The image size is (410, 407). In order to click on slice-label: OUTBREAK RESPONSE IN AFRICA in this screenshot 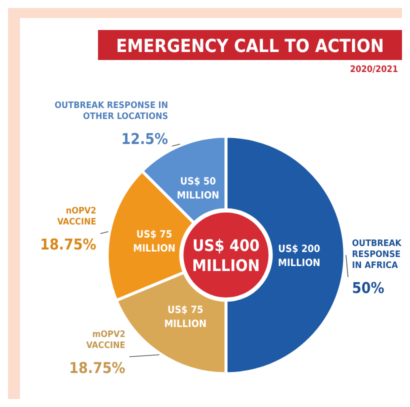, I will do `click(377, 255)`.